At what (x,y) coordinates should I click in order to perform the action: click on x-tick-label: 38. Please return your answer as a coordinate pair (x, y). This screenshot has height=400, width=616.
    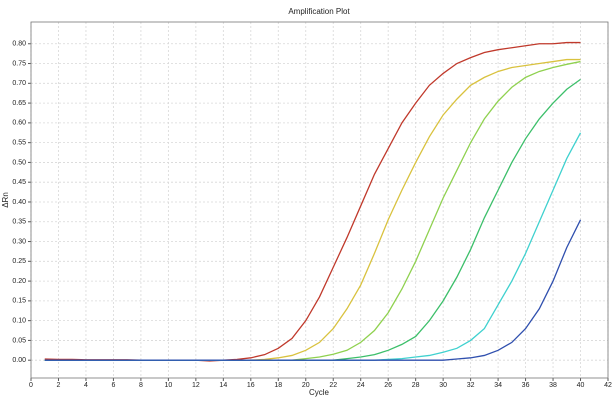
    Looking at the image, I should click on (553, 385).